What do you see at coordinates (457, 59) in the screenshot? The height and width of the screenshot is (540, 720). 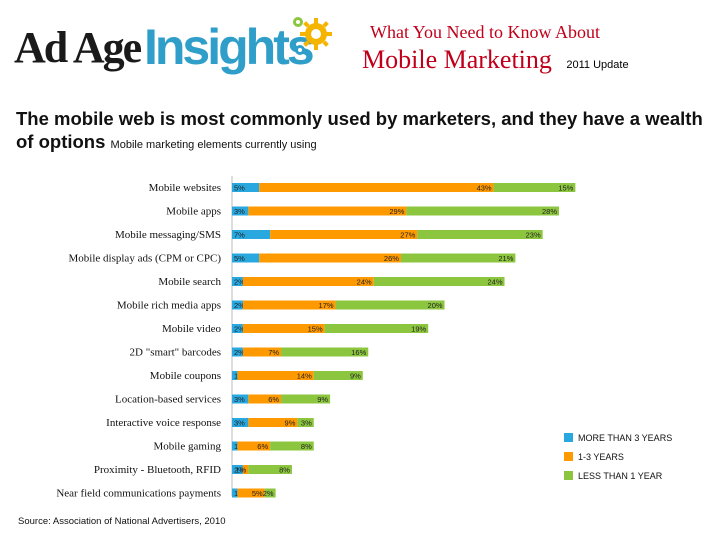 I see `report-title: Mobile Marketing` at bounding box center [457, 59].